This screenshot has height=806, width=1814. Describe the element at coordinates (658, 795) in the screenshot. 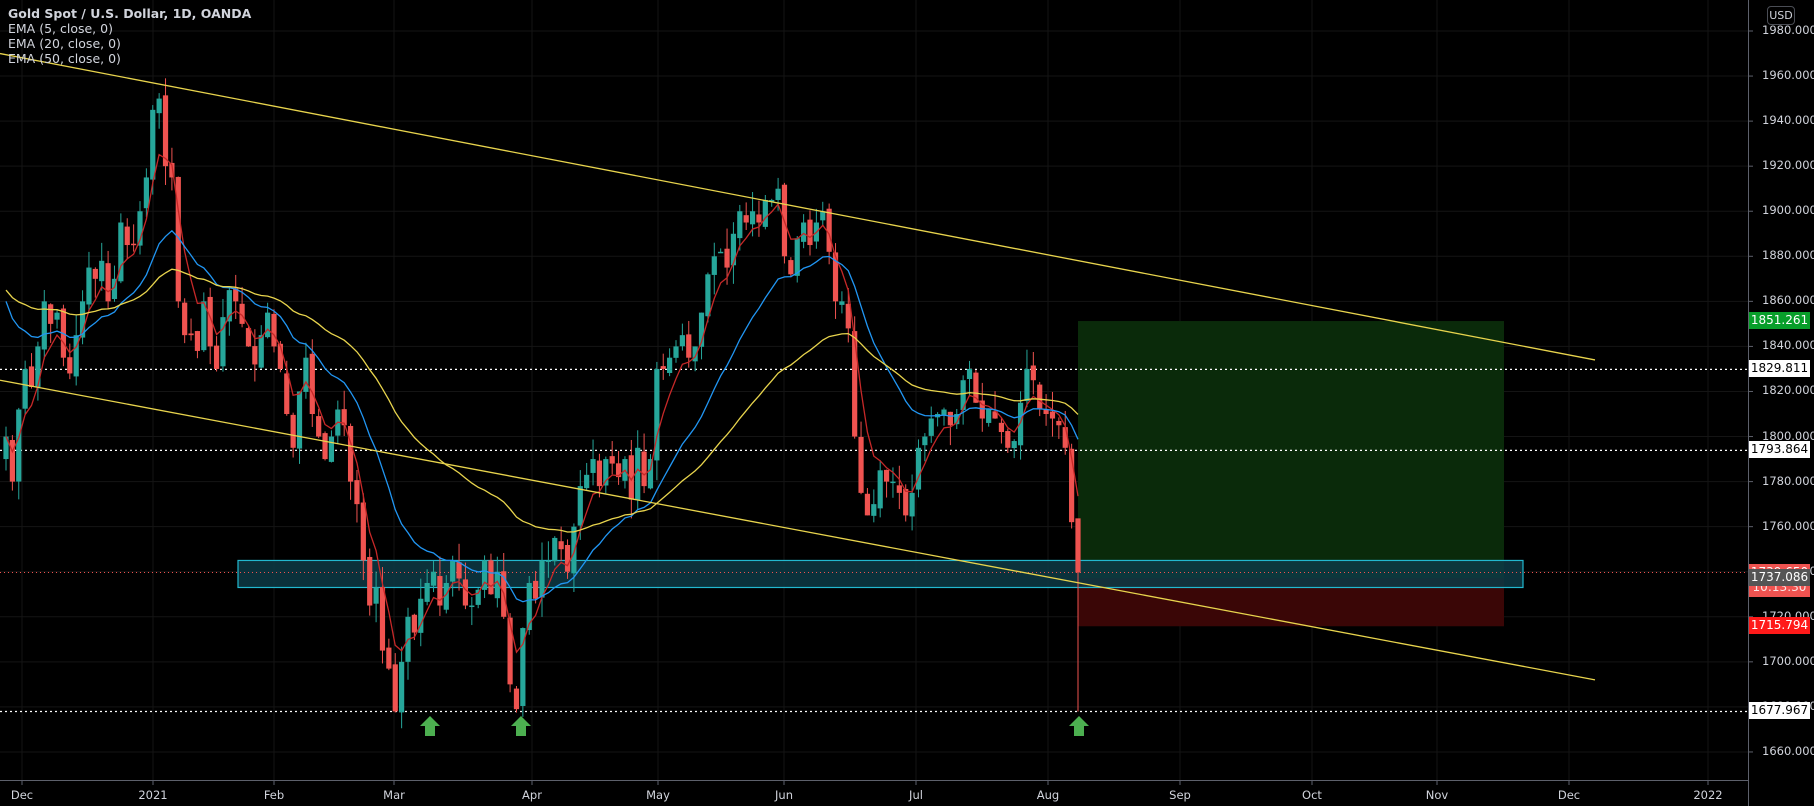

I see `time-tick: May` at that location.